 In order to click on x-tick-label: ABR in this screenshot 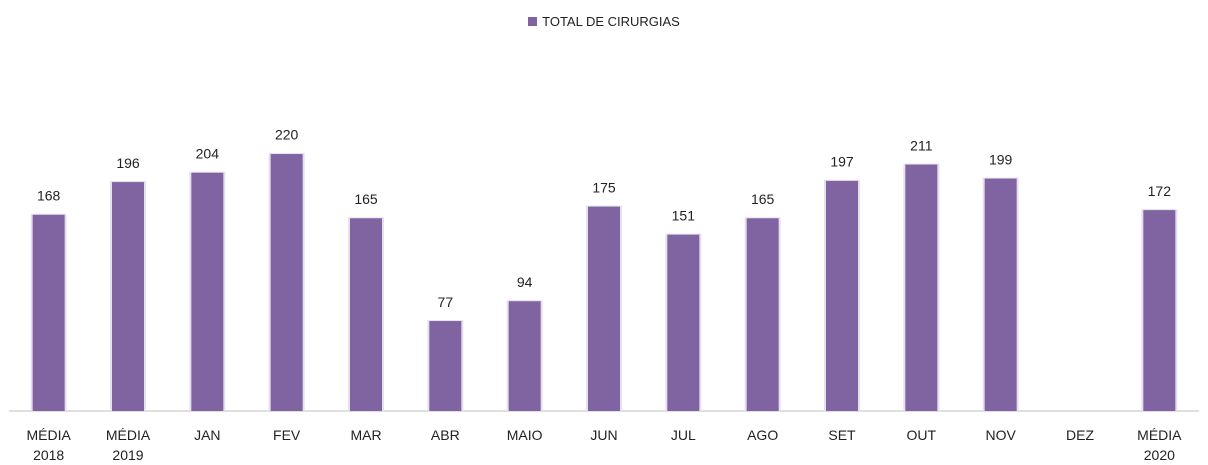, I will do `click(445, 435)`.